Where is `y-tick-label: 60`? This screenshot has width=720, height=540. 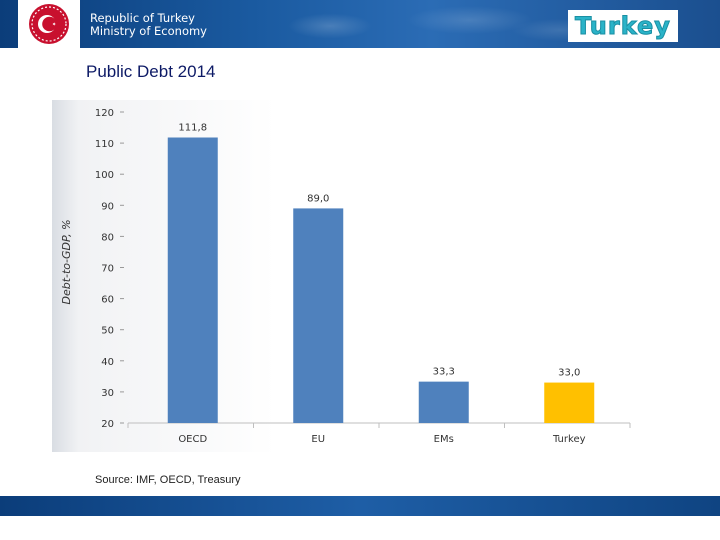
y-tick-label: 60 is located at coordinates (107, 300).